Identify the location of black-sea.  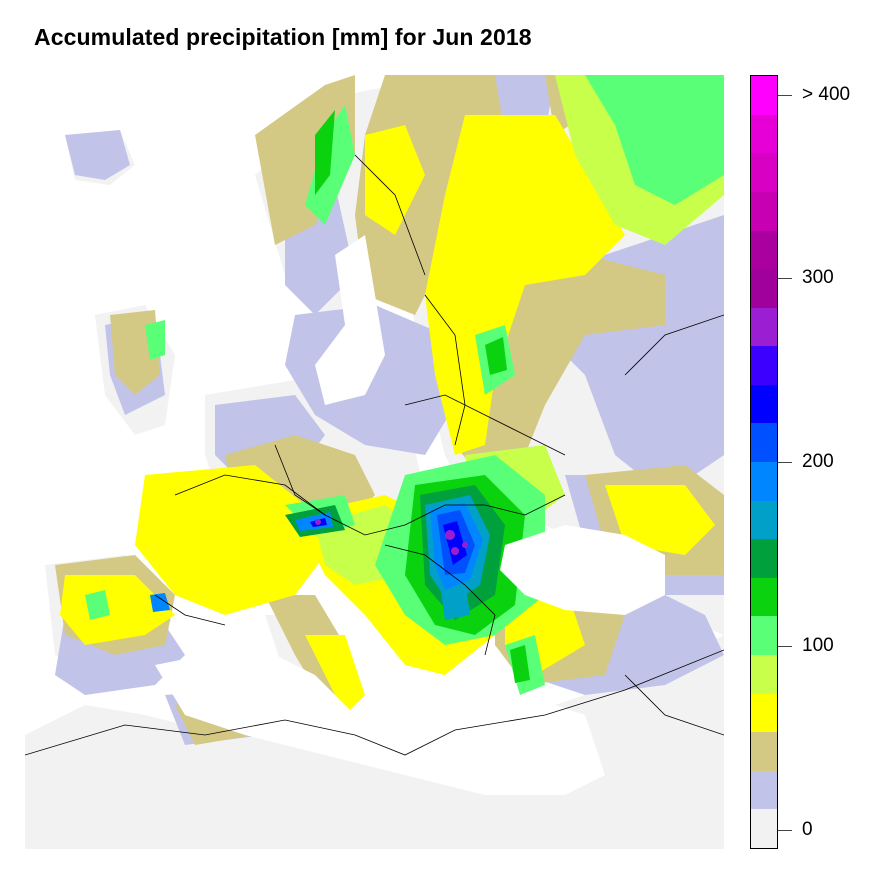
(582, 570).